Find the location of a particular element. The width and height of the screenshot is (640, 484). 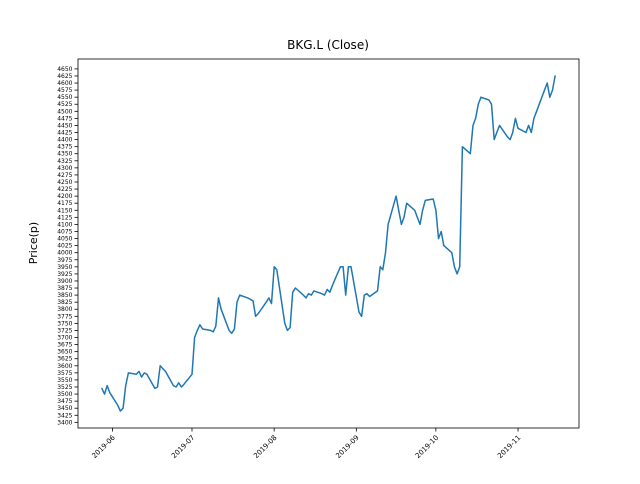

y-tick-label: 3400 is located at coordinates (64, 422).